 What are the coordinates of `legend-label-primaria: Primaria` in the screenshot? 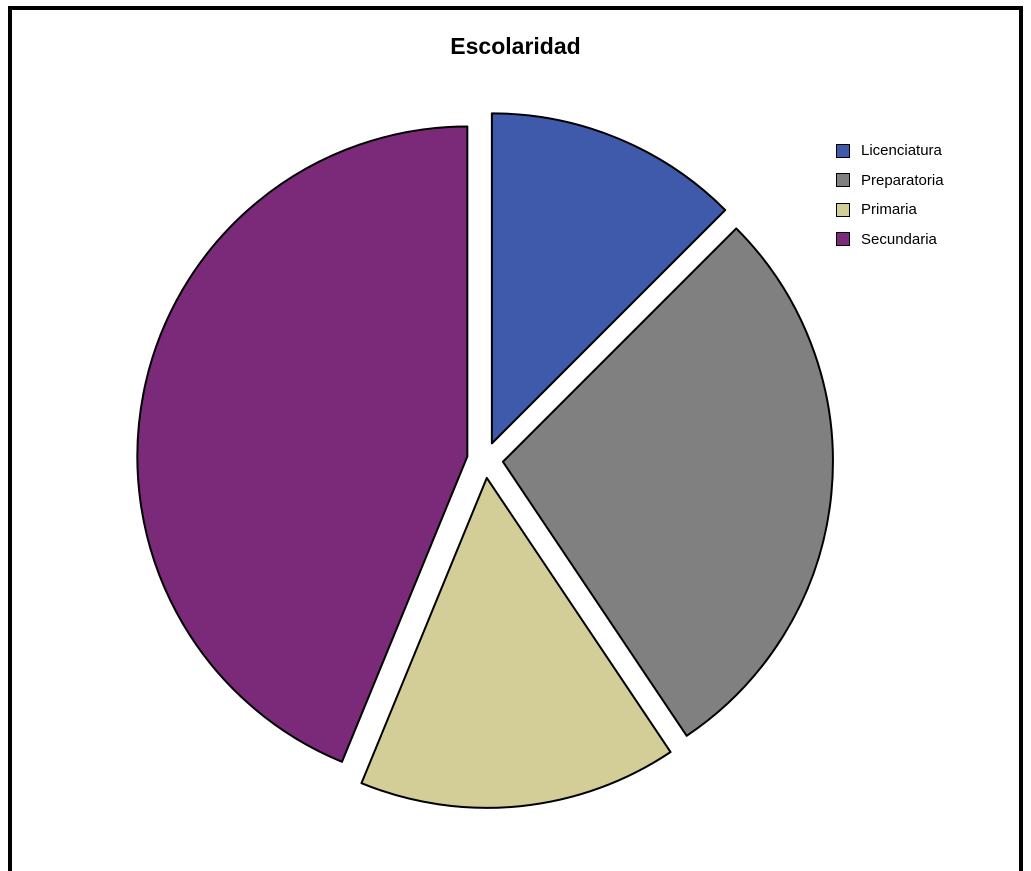 It's located at (889, 210).